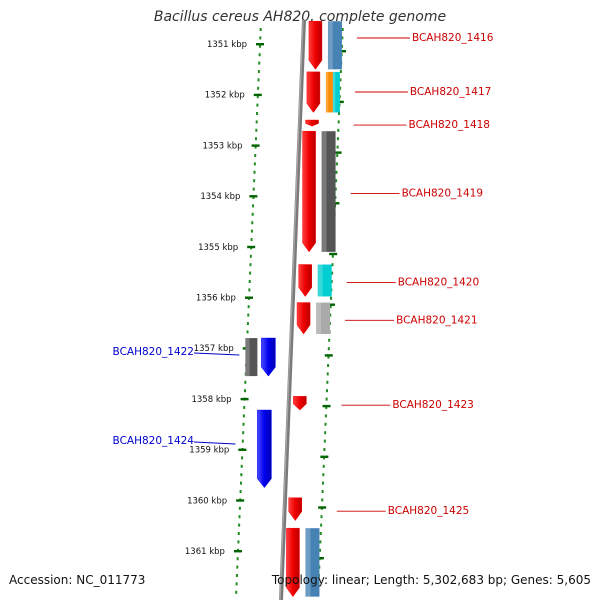  I want to click on ruler-tick-label: 1351 kbp, so click(227, 45).